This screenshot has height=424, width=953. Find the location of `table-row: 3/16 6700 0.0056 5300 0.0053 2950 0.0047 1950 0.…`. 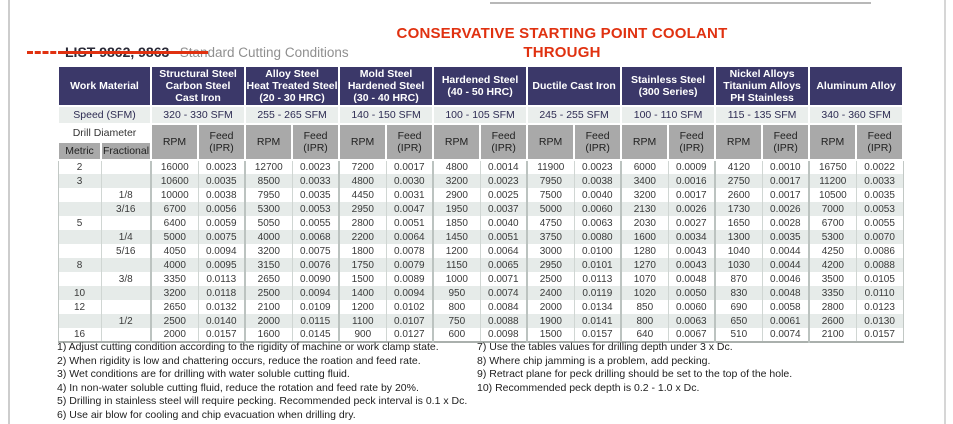

table-row: 3/16 6700 0.0056 5300 0.0053 2950 0.0047 1950 0.… is located at coordinates (481, 209).